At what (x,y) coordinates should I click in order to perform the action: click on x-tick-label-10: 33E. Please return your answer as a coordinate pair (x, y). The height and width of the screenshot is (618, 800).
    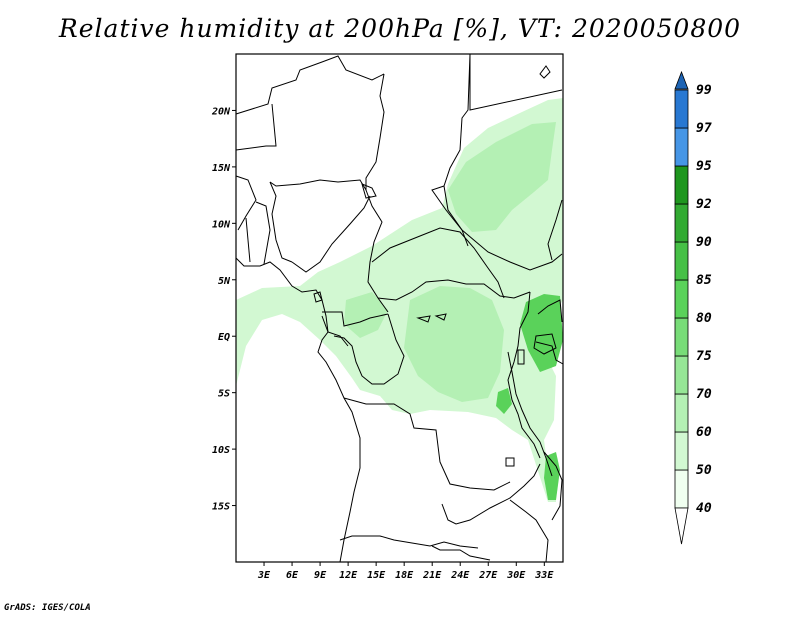
    Looking at the image, I should click on (544, 575).